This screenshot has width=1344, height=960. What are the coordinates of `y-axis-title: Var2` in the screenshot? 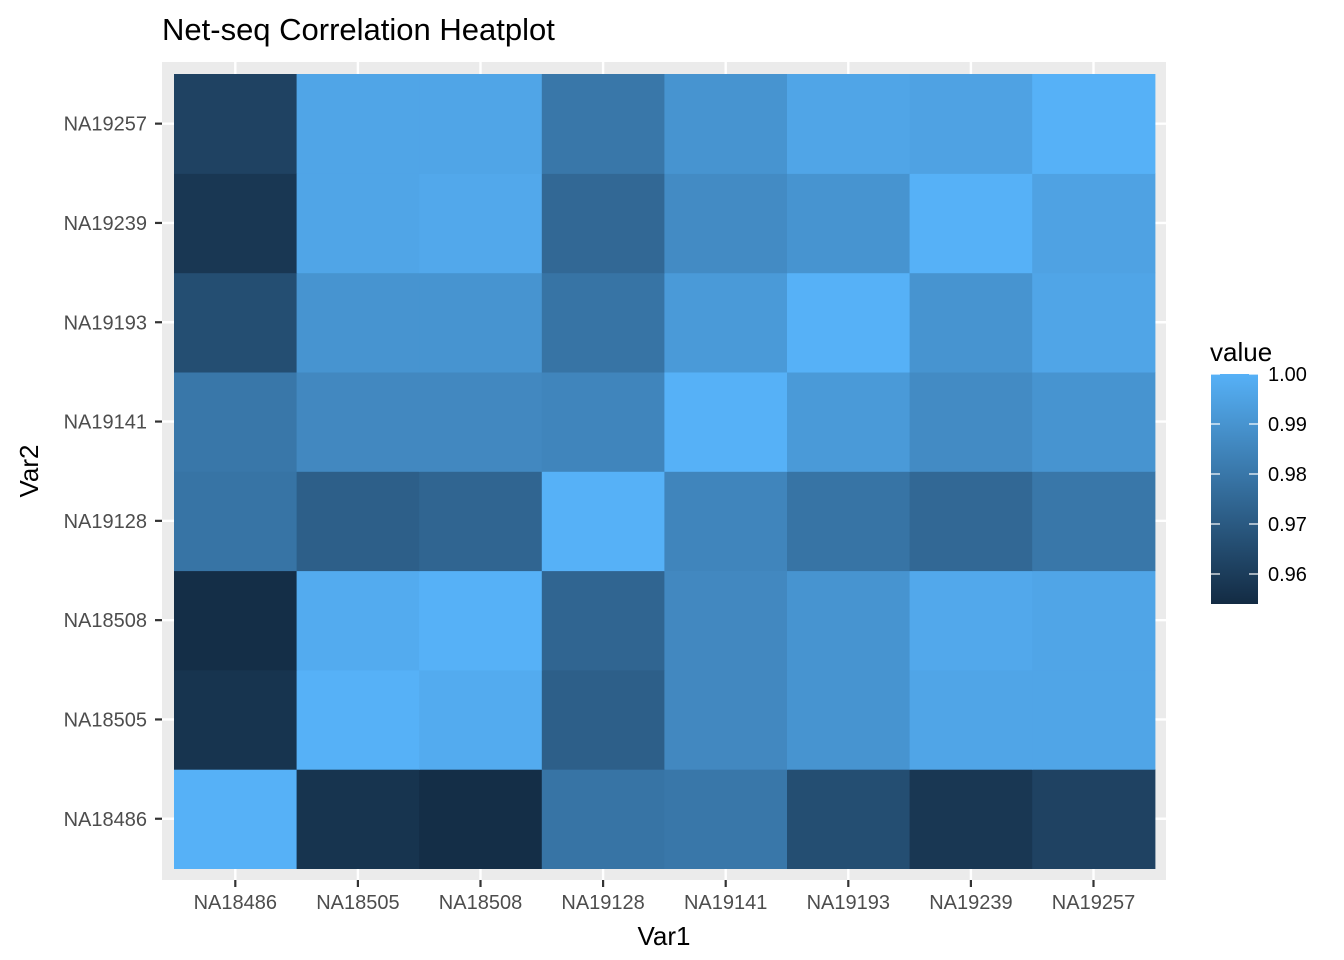 It's located at (29, 471).